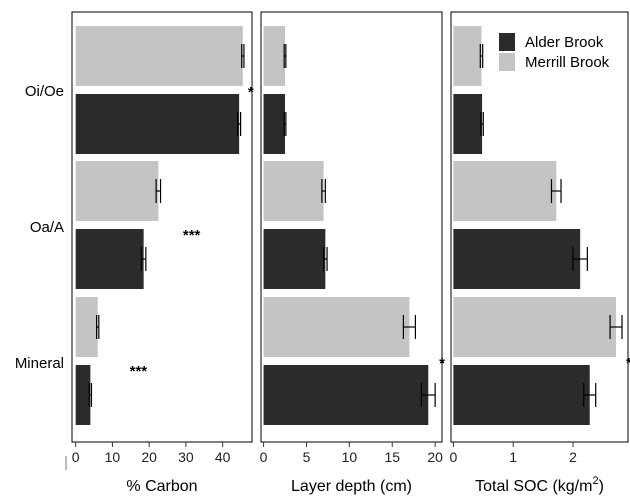 The height and width of the screenshot is (497, 630). I want to click on category-label-oa-a: Oa/A, so click(47, 227).